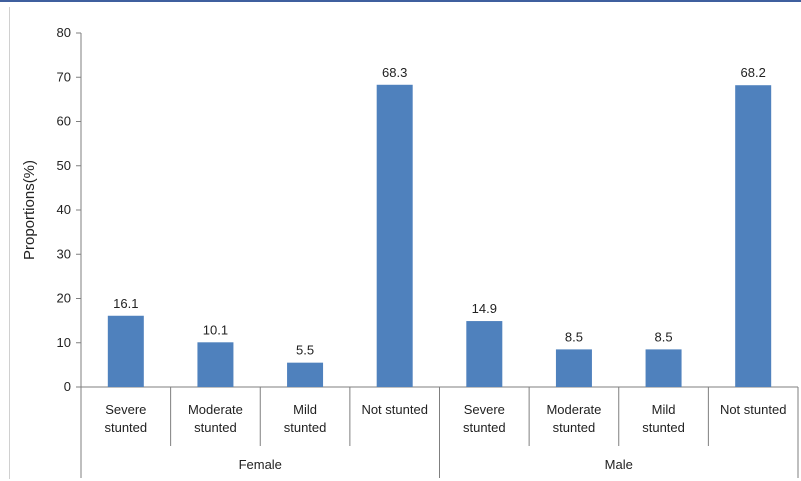  What do you see at coordinates (64, 76) in the screenshot?
I see `y-tick-label: 70` at bounding box center [64, 76].